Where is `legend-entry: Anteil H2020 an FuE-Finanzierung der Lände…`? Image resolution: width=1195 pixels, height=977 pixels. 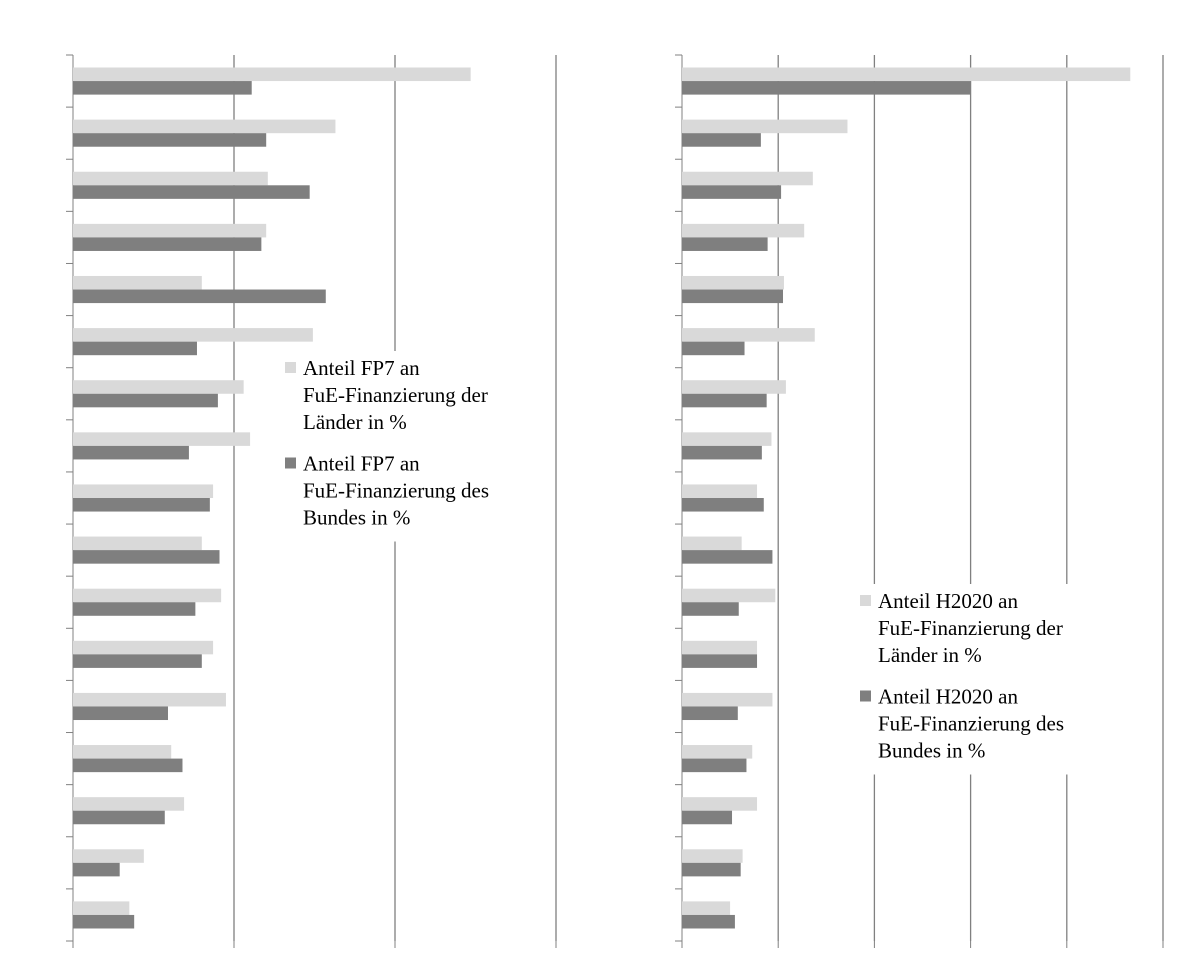
legend-entry: Anteil H2020 an FuE-Finanzierung der Lände… is located at coordinates (970, 628).